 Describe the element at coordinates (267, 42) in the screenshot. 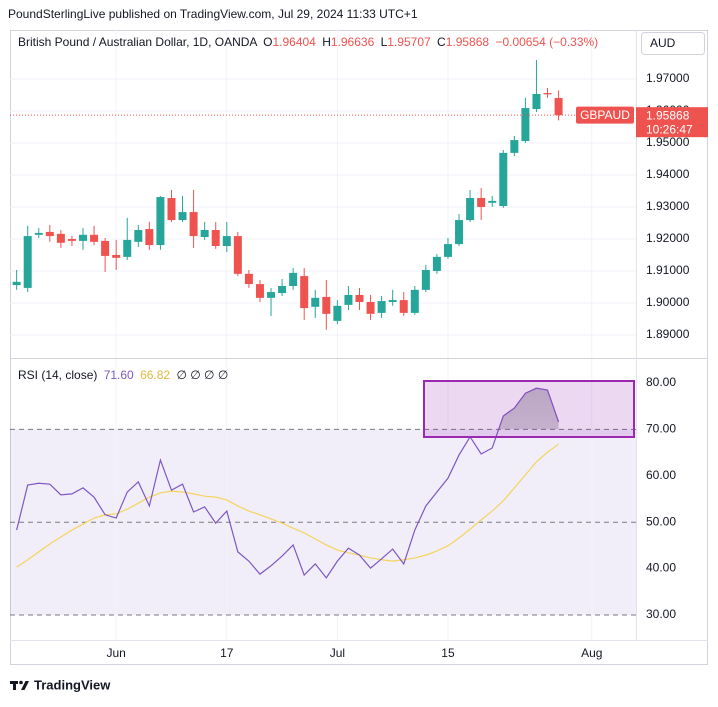

I see `legend-label: O` at that location.